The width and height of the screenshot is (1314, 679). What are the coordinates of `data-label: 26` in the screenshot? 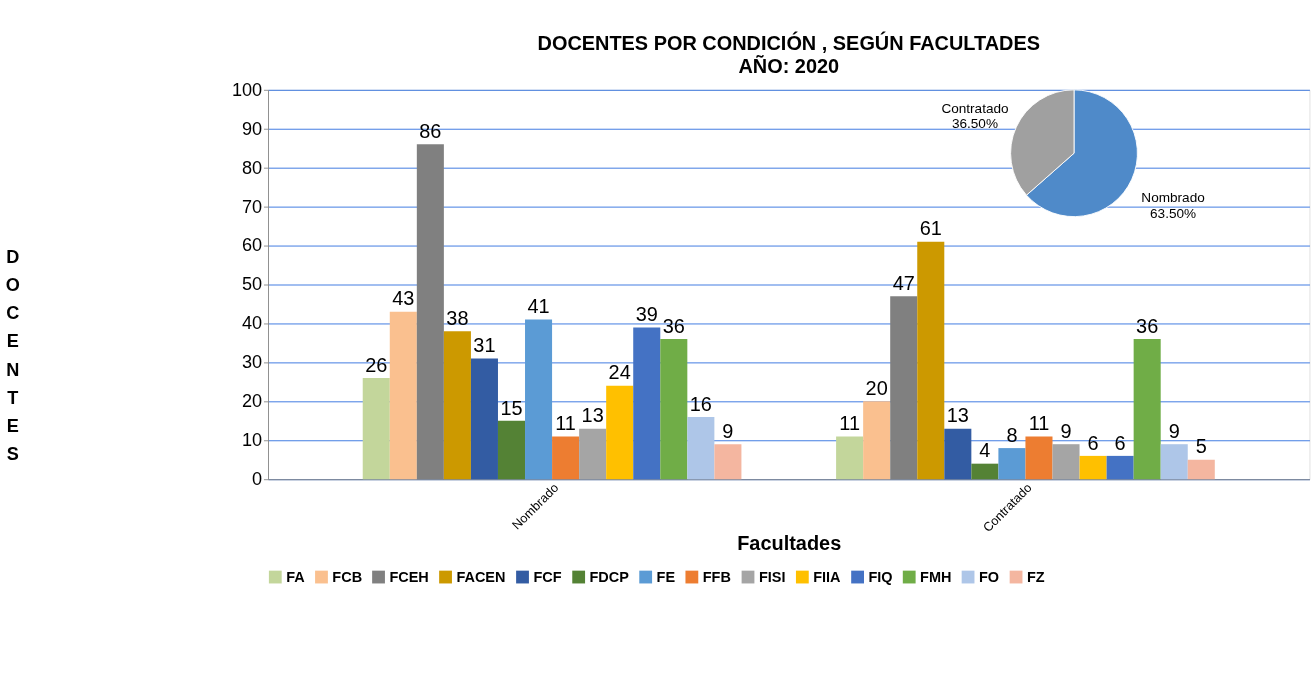 It's located at (376, 364).